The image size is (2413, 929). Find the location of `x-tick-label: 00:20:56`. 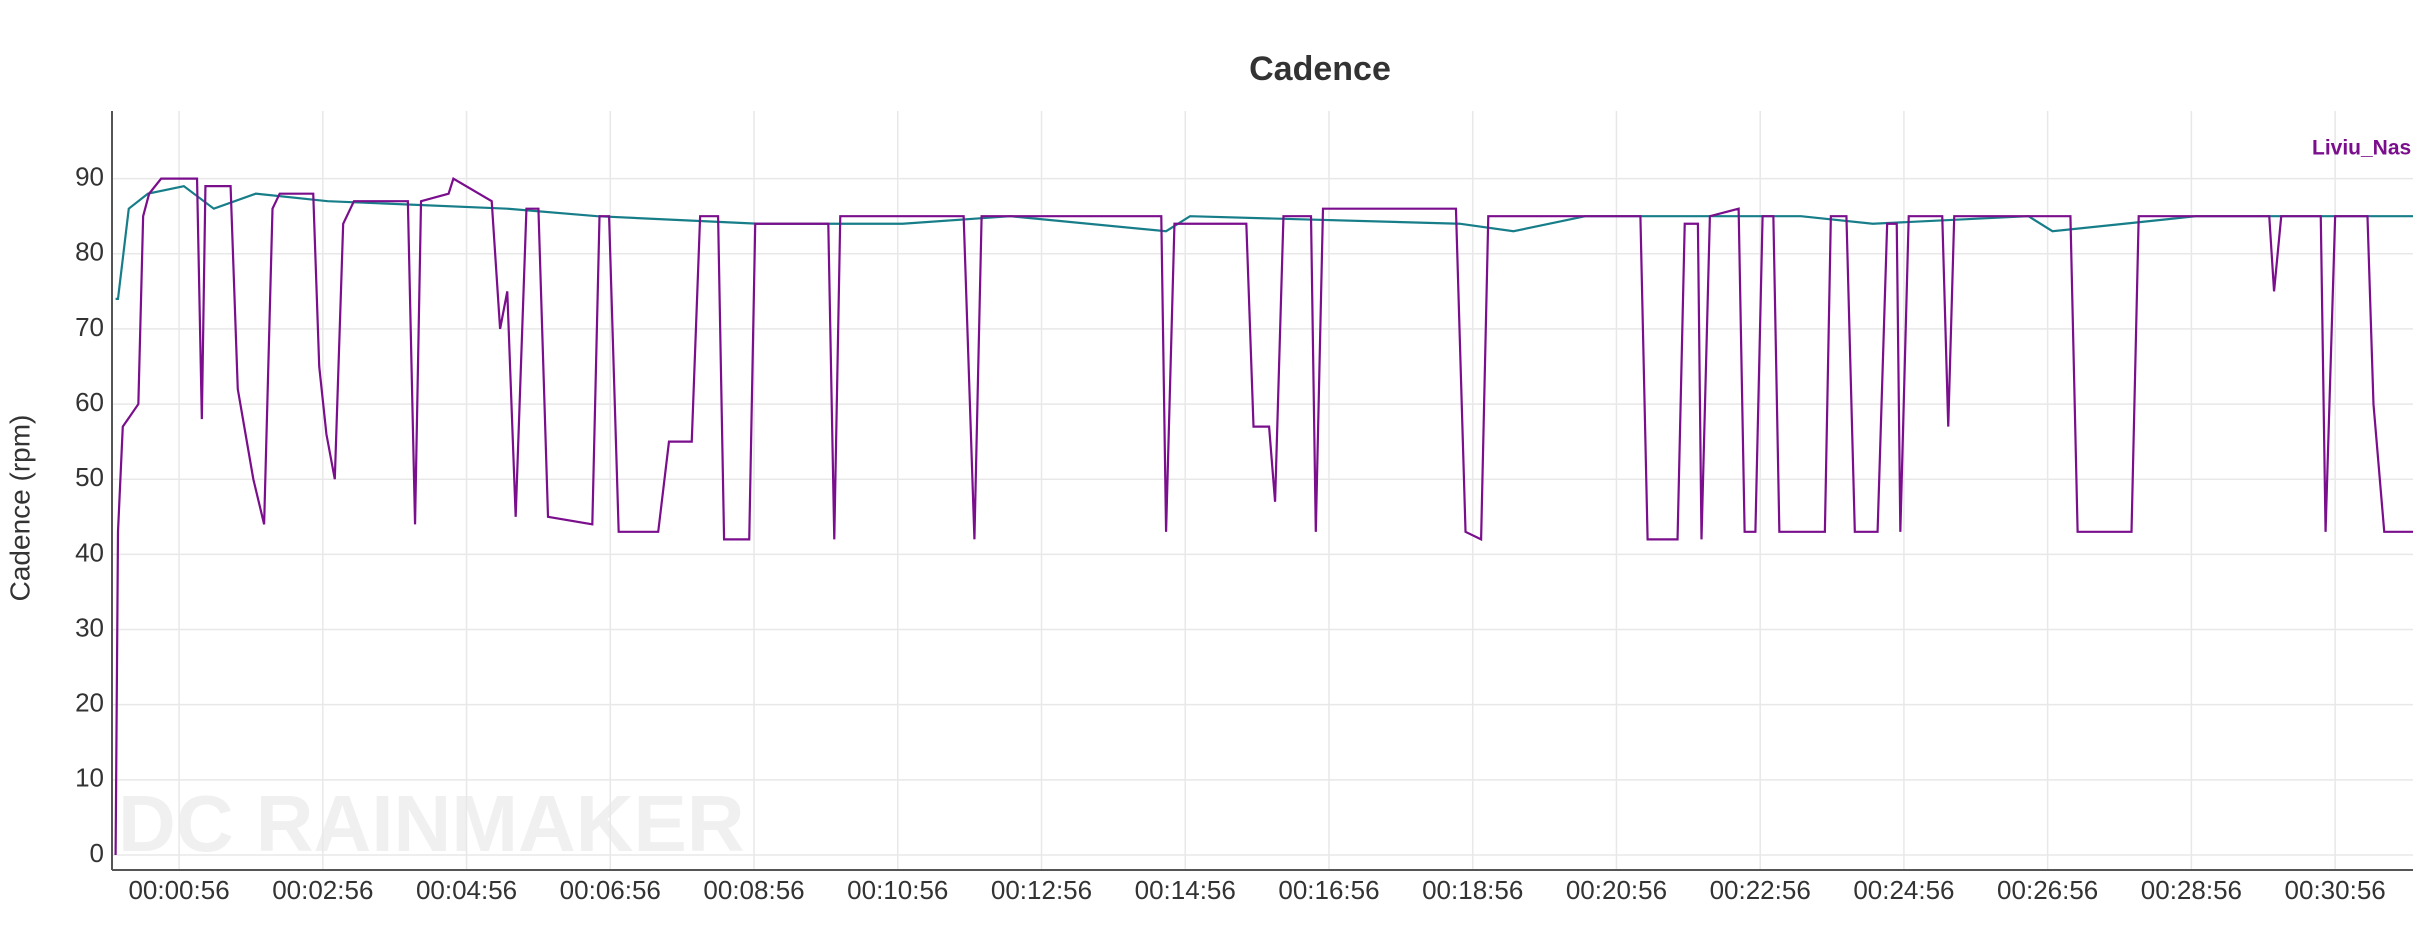

x-tick-label: 00:20:56 is located at coordinates (1616, 890).